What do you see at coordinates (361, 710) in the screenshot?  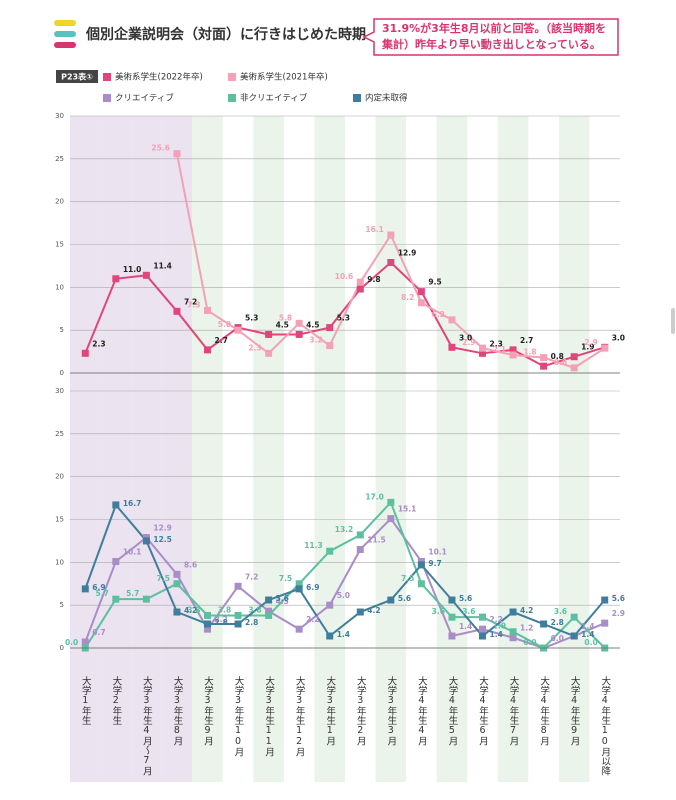 I see `x-tick-label: 大学3年生2月` at bounding box center [361, 710].